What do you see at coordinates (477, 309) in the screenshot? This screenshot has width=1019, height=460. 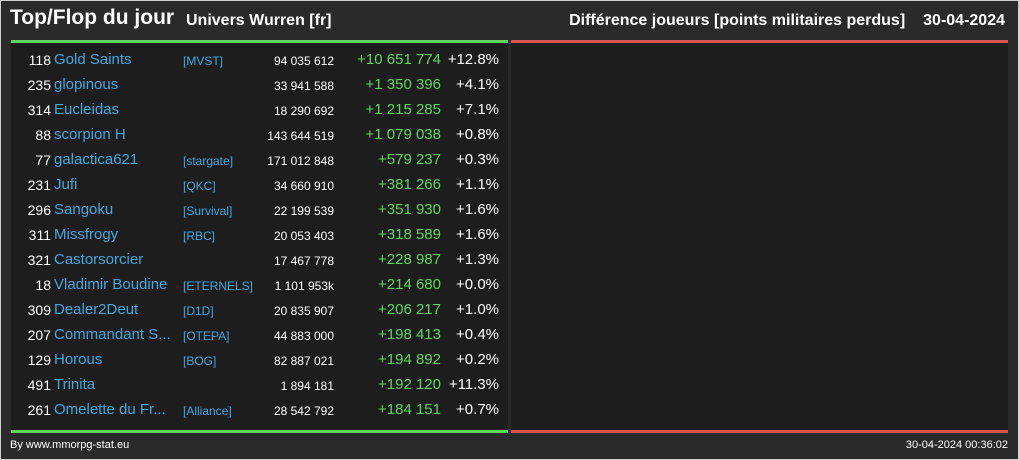 I see `percent-change: +1.0%` at bounding box center [477, 309].